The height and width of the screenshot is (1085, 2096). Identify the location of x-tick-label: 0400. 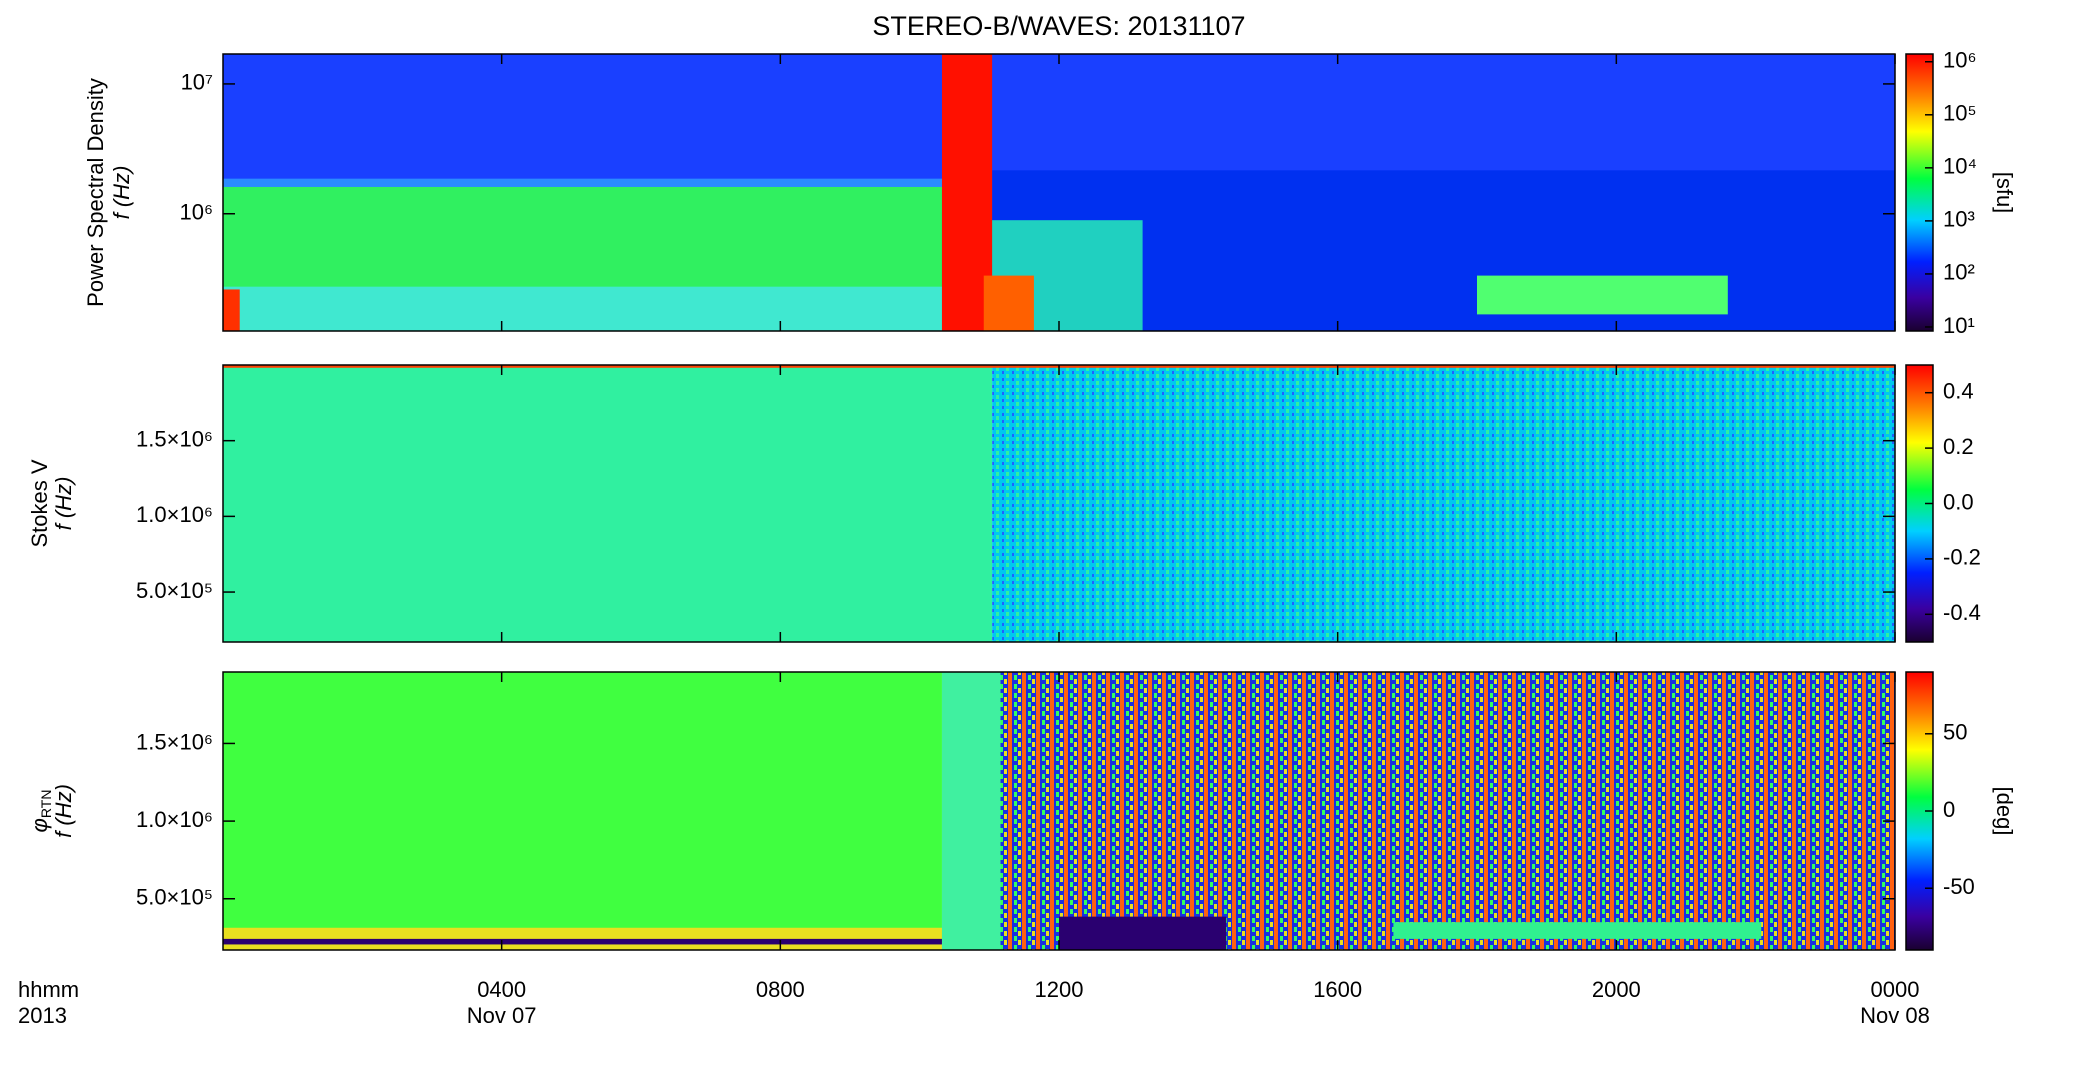
(501, 989).